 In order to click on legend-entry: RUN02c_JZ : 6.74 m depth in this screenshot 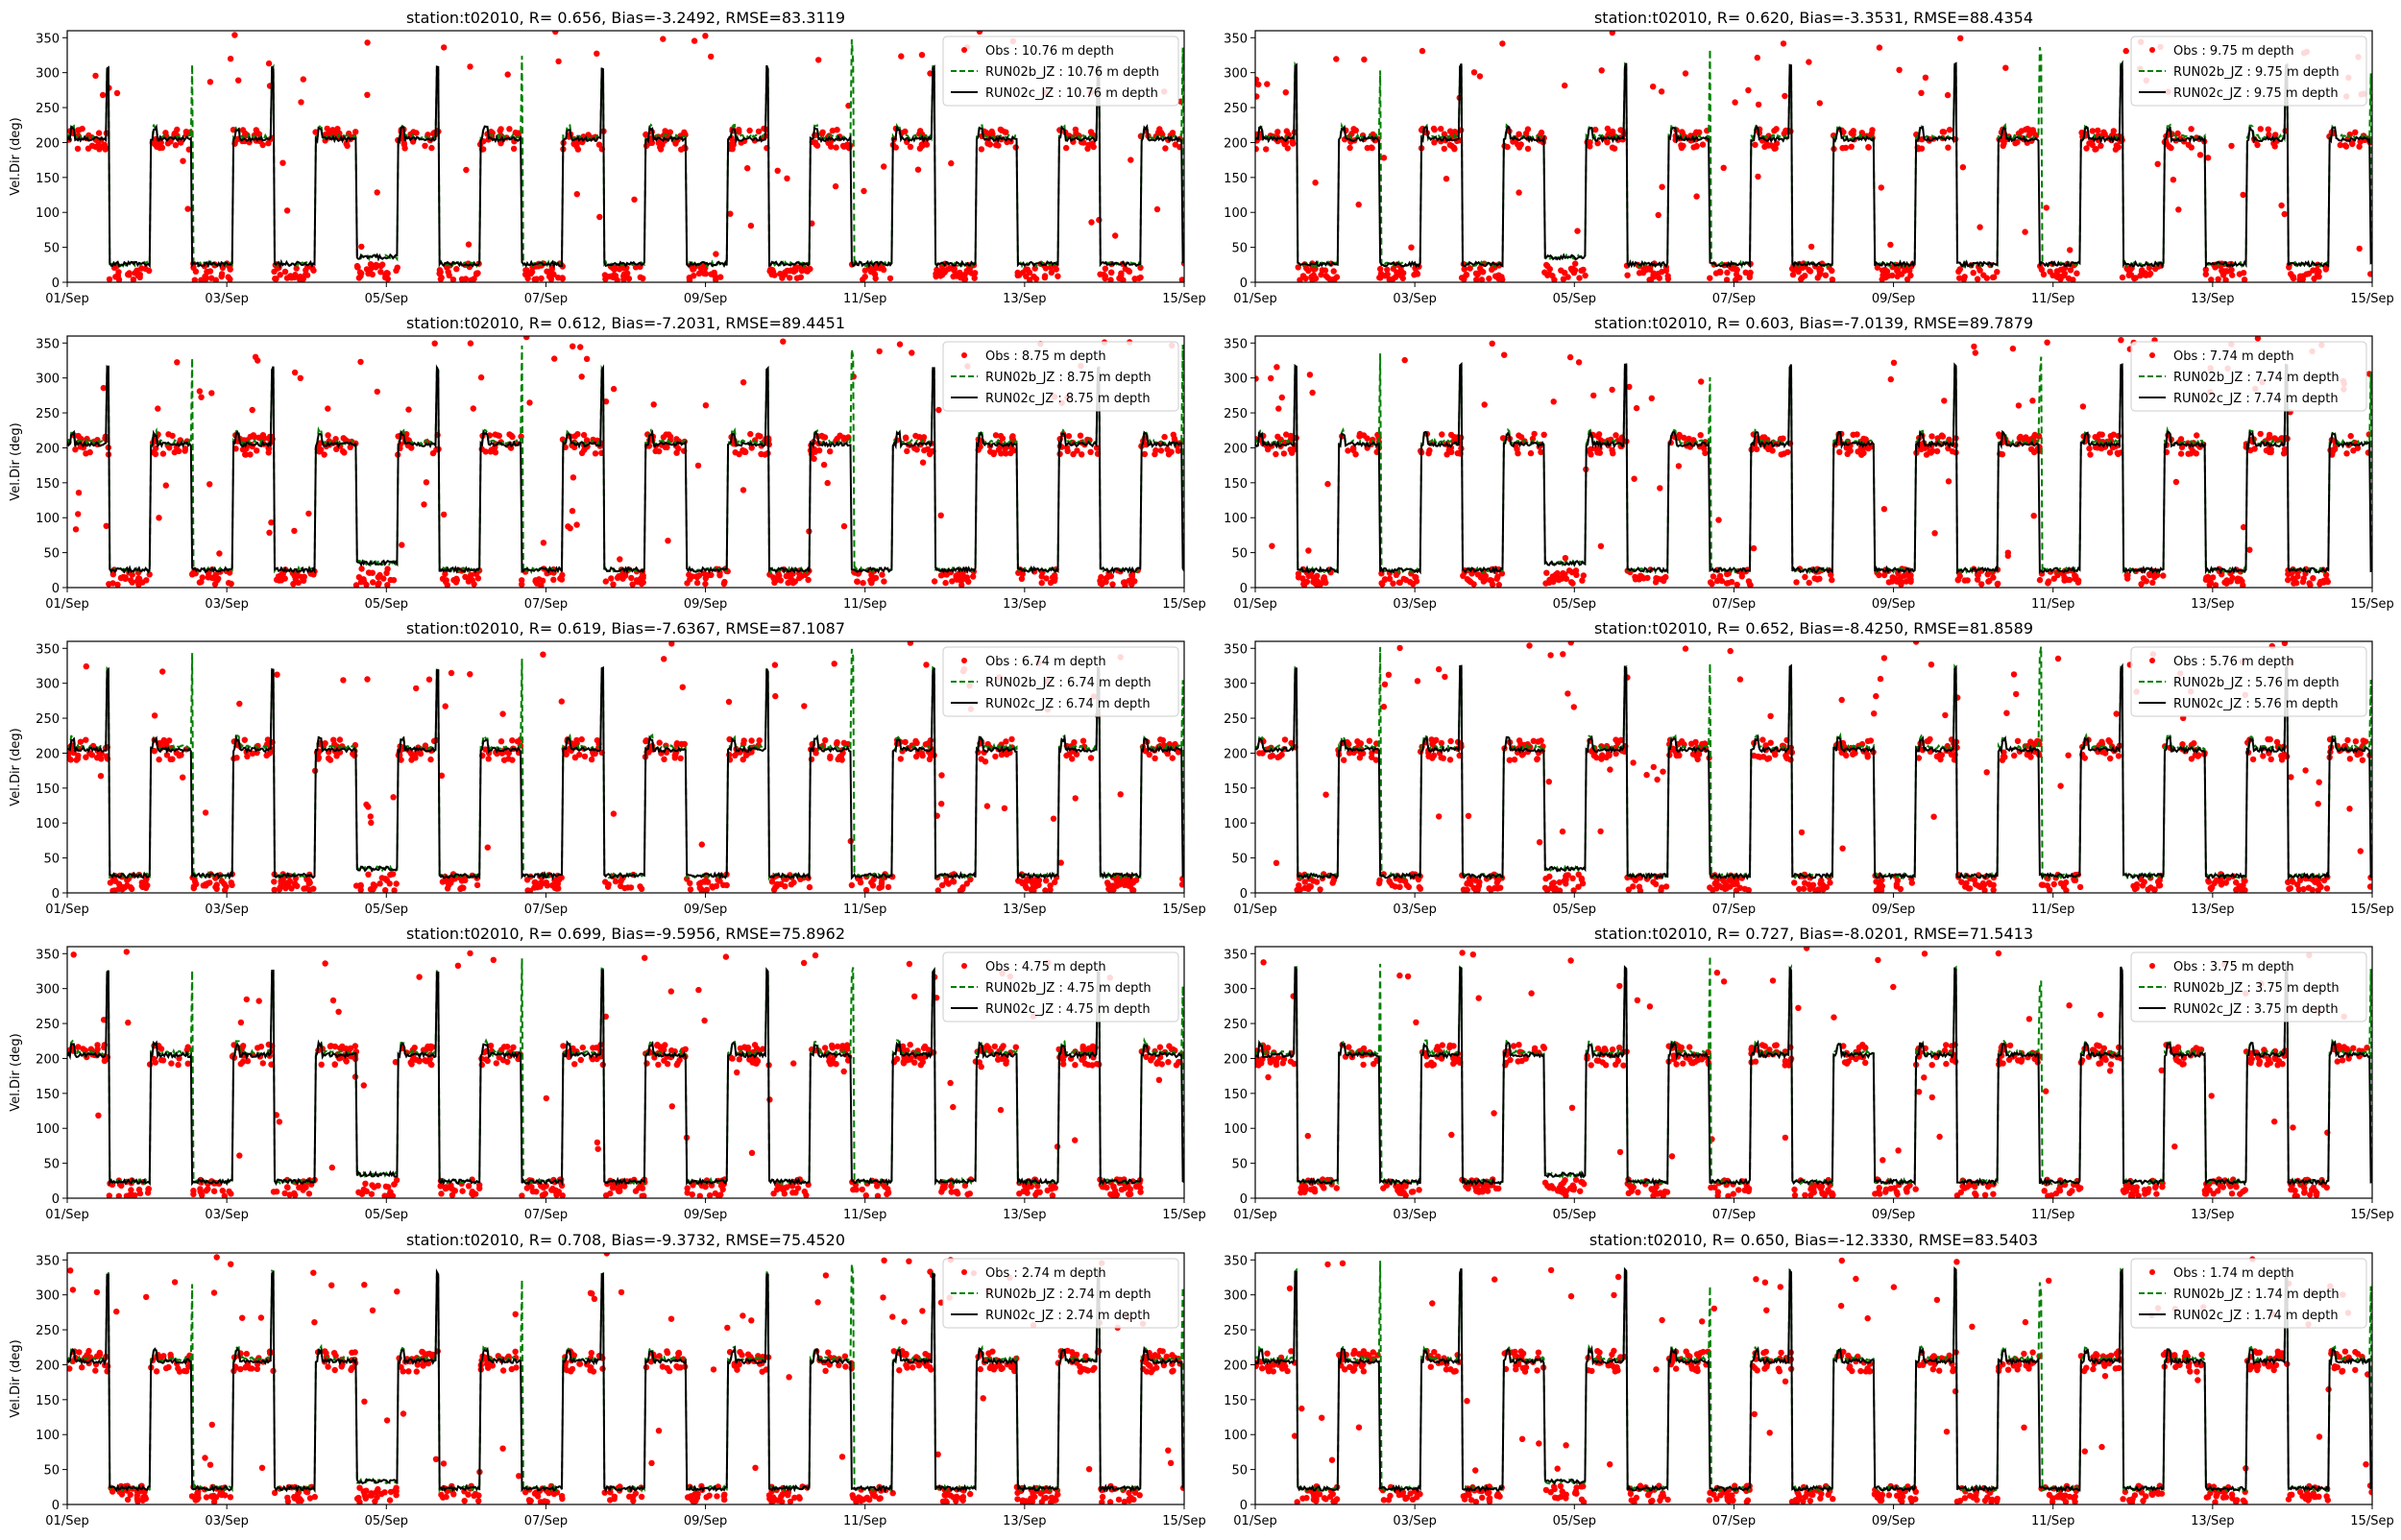, I will do `click(1068, 704)`.